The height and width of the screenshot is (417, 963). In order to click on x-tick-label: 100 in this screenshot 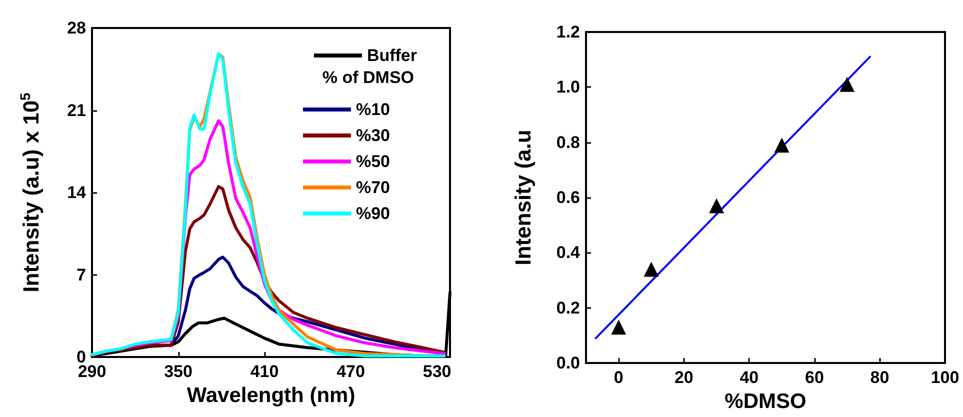, I will do `click(945, 377)`.